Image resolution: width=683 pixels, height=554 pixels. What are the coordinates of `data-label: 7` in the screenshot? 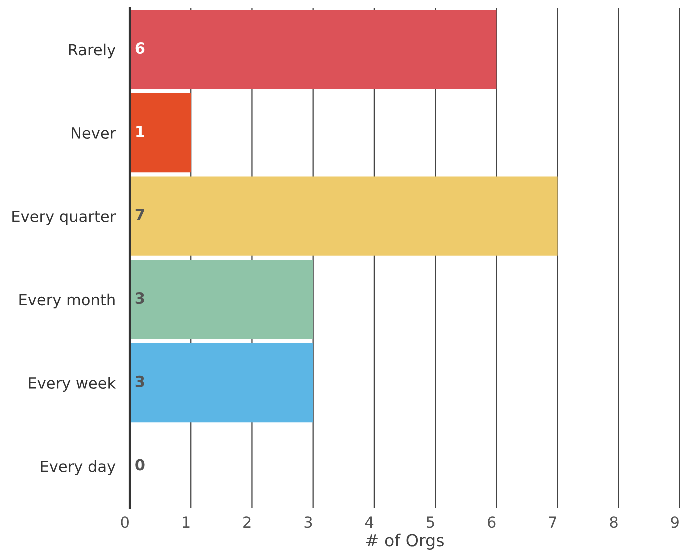 It's located at (140, 215).